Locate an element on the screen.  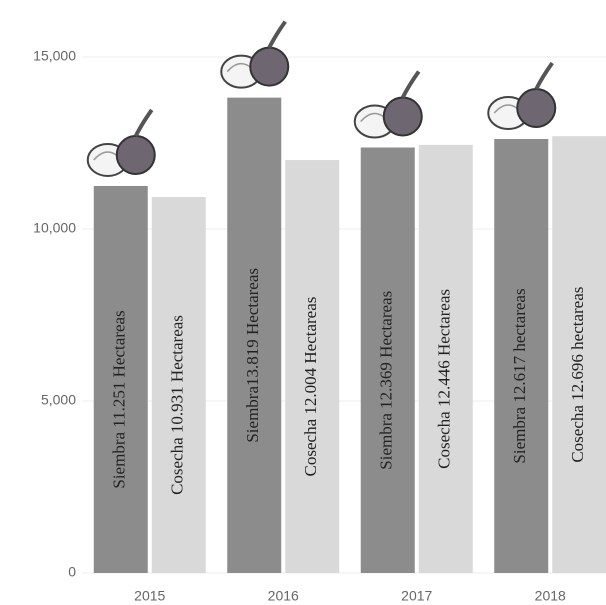
y-tick-label: 10,000 is located at coordinates (54, 228).